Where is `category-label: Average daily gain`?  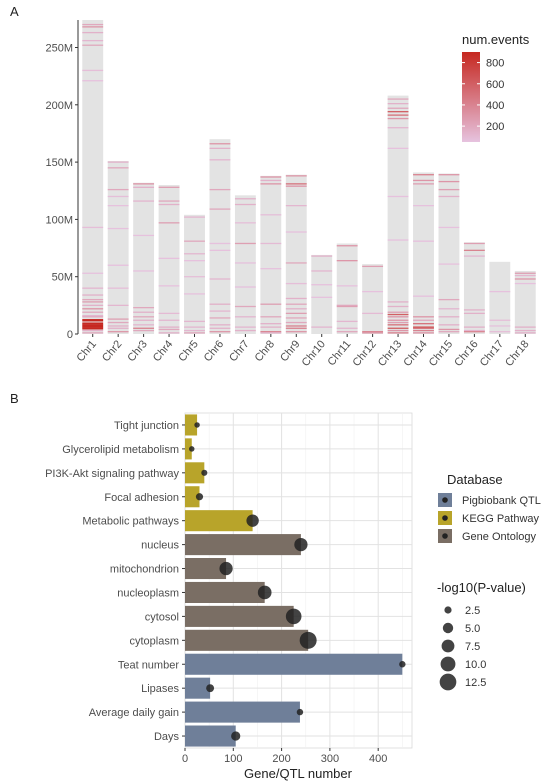 category-label: Average daily gain is located at coordinates (134, 713).